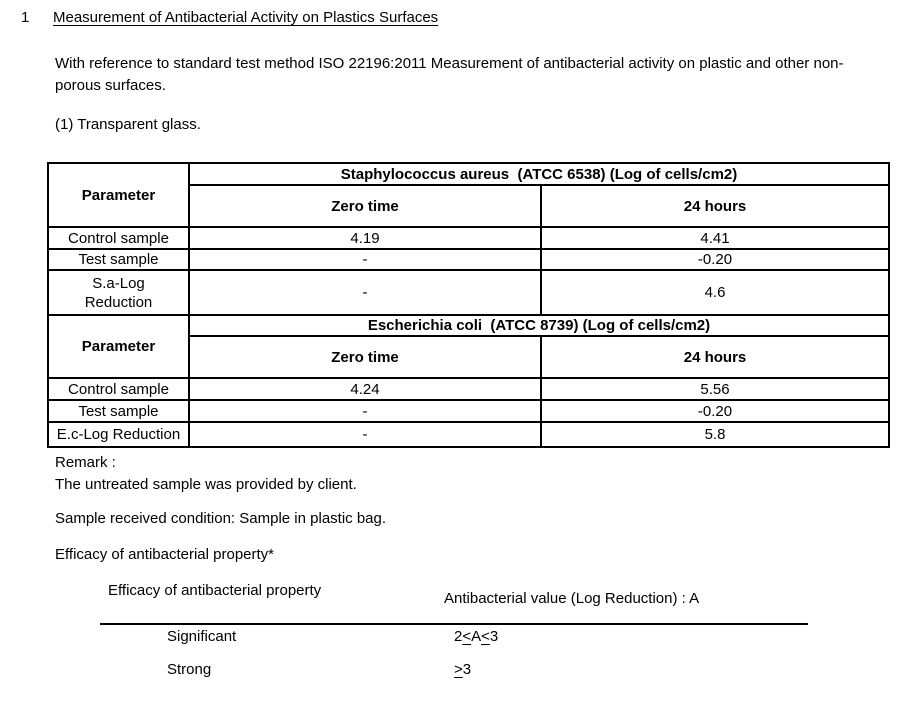 This screenshot has height=709, width=922. Describe the element at coordinates (715, 238) in the screenshot. I see `value-cell: 4.41` at that location.